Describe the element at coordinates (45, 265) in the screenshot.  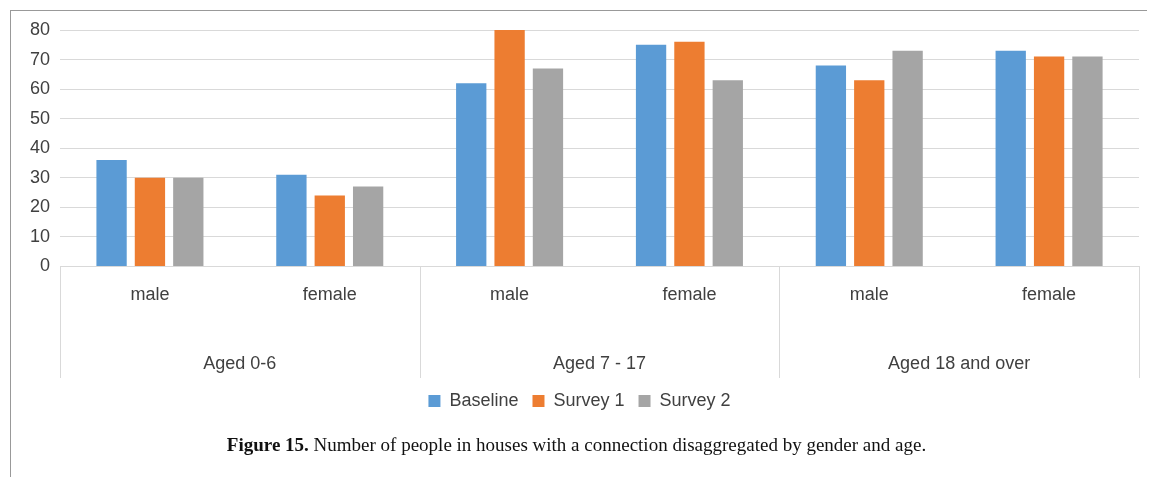
I see `y-tick-label: 0` at that location.